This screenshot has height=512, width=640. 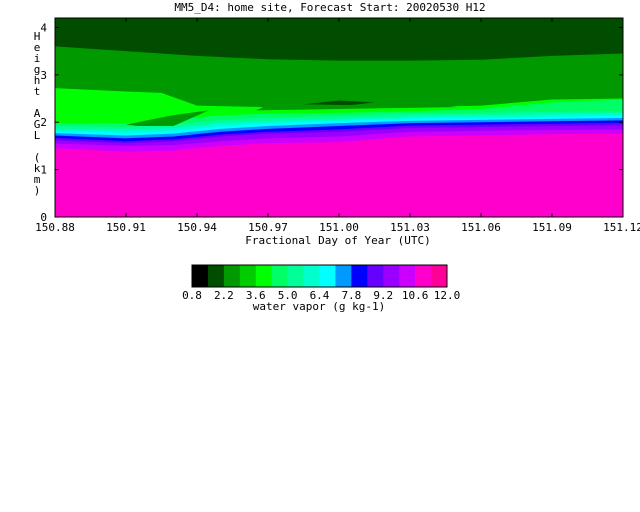 I want to click on colorbar-frame, so click(x=319, y=276).